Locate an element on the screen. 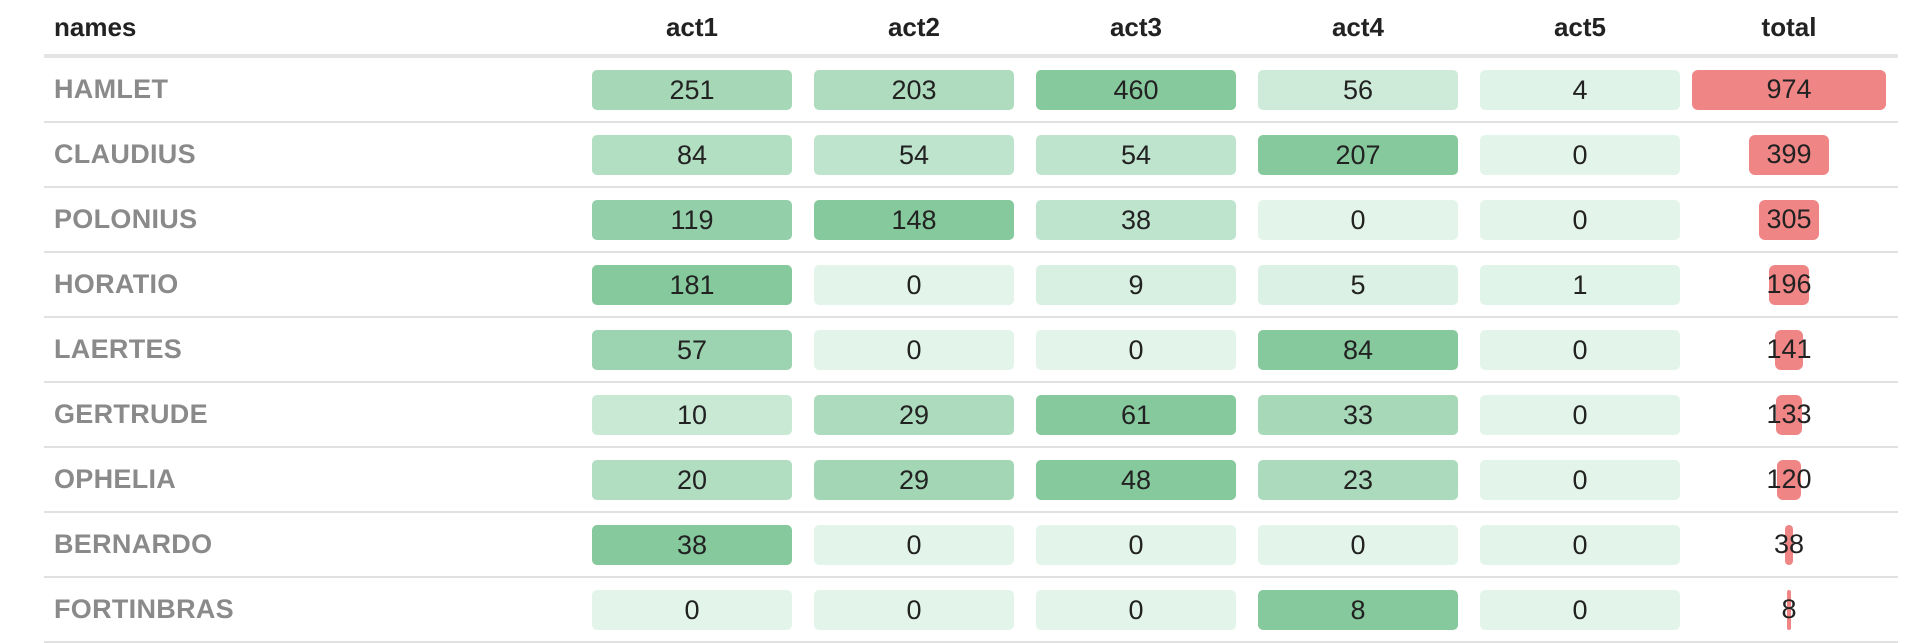 The height and width of the screenshot is (643, 1924). act-value-tile: 8 is located at coordinates (1358, 610).